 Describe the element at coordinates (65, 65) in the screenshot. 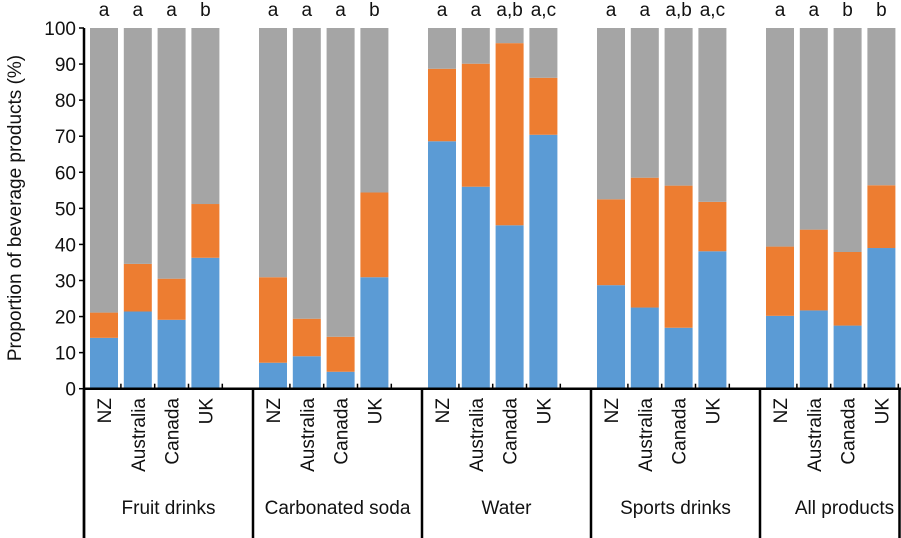

I see `y-tick-label: 90` at that location.